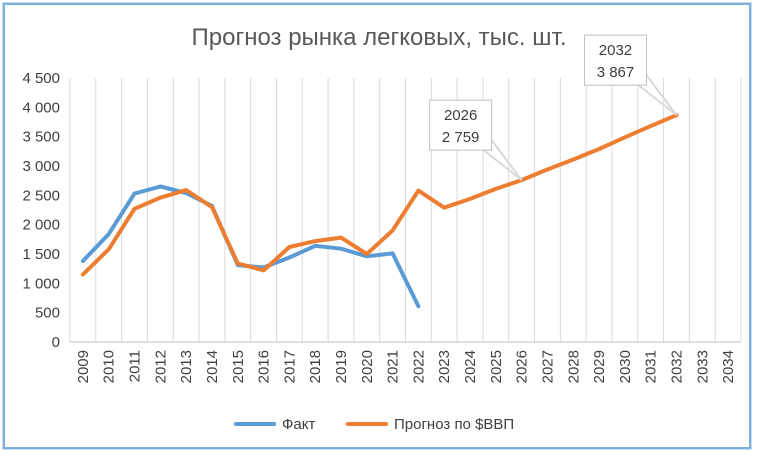 The height and width of the screenshot is (455, 758). What do you see at coordinates (289, 366) in the screenshot?
I see `x-tick-label: 2017` at bounding box center [289, 366].